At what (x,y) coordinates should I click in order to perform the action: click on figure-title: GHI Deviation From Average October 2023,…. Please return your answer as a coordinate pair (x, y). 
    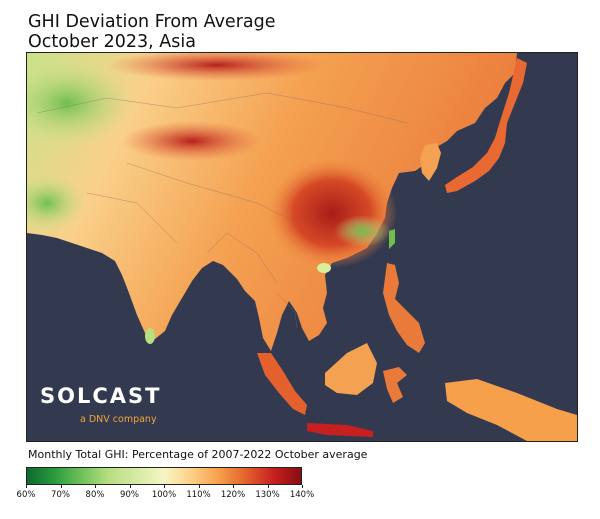
    Looking at the image, I should click on (152, 32).